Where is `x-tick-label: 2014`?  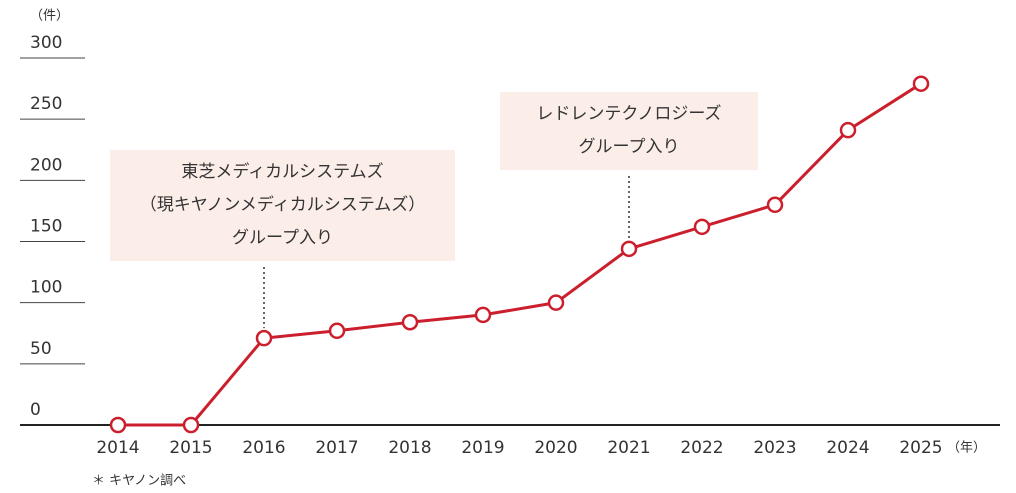
x-tick-label: 2014 is located at coordinates (117, 448).